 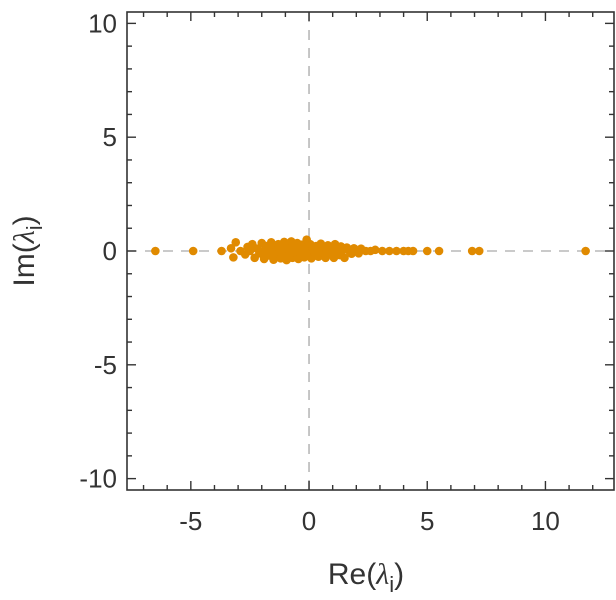 I want to click on y-tick-label: 0, so click(x=110, y=251).